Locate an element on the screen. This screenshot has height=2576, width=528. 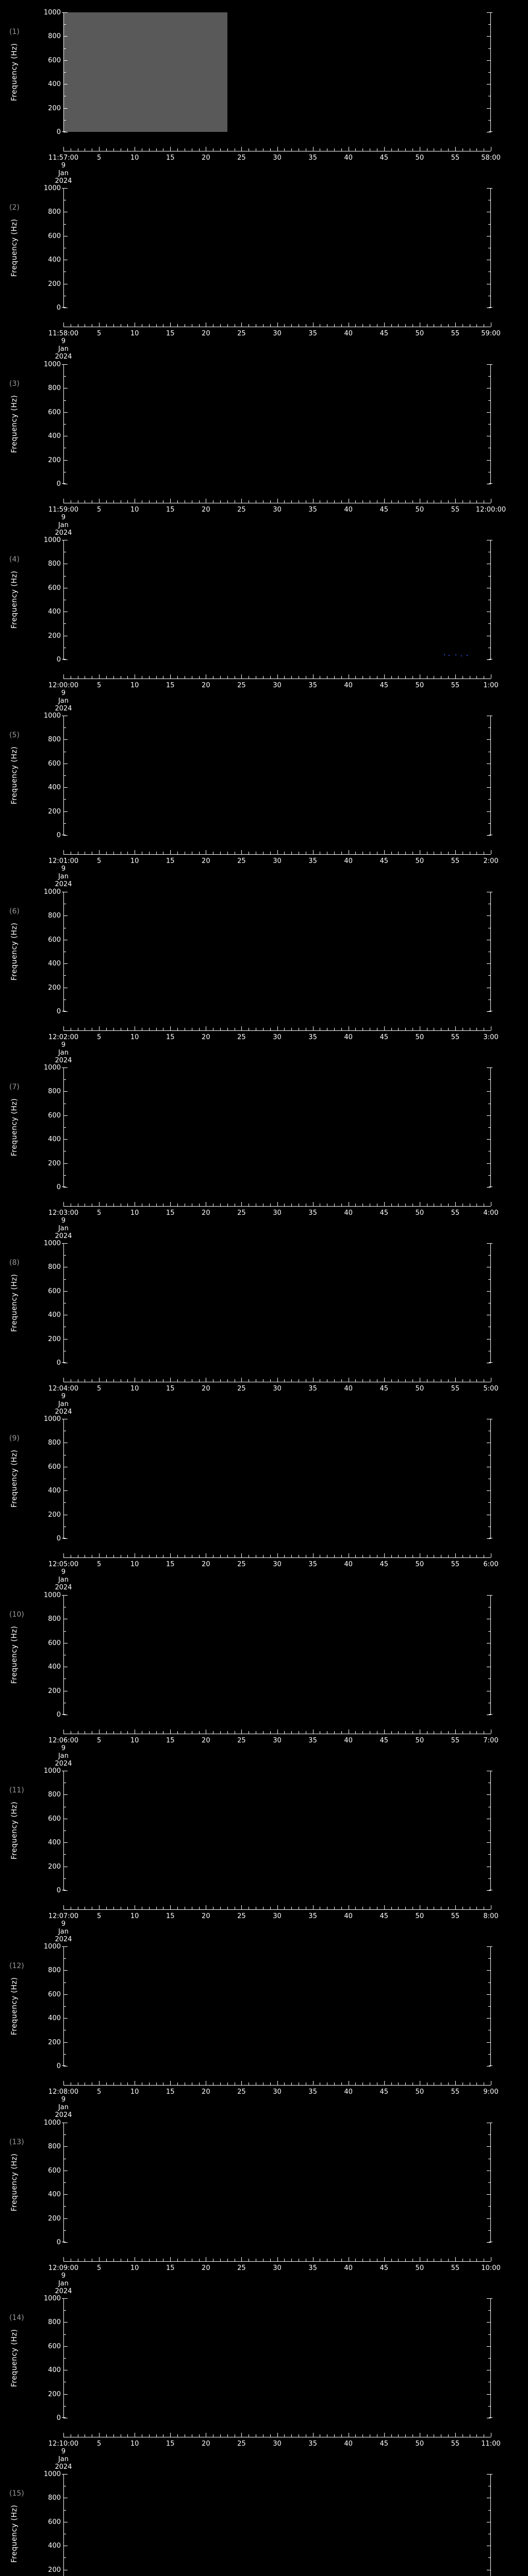
y-axis-tick-label: 0 is located at coordinates (58, 1187).